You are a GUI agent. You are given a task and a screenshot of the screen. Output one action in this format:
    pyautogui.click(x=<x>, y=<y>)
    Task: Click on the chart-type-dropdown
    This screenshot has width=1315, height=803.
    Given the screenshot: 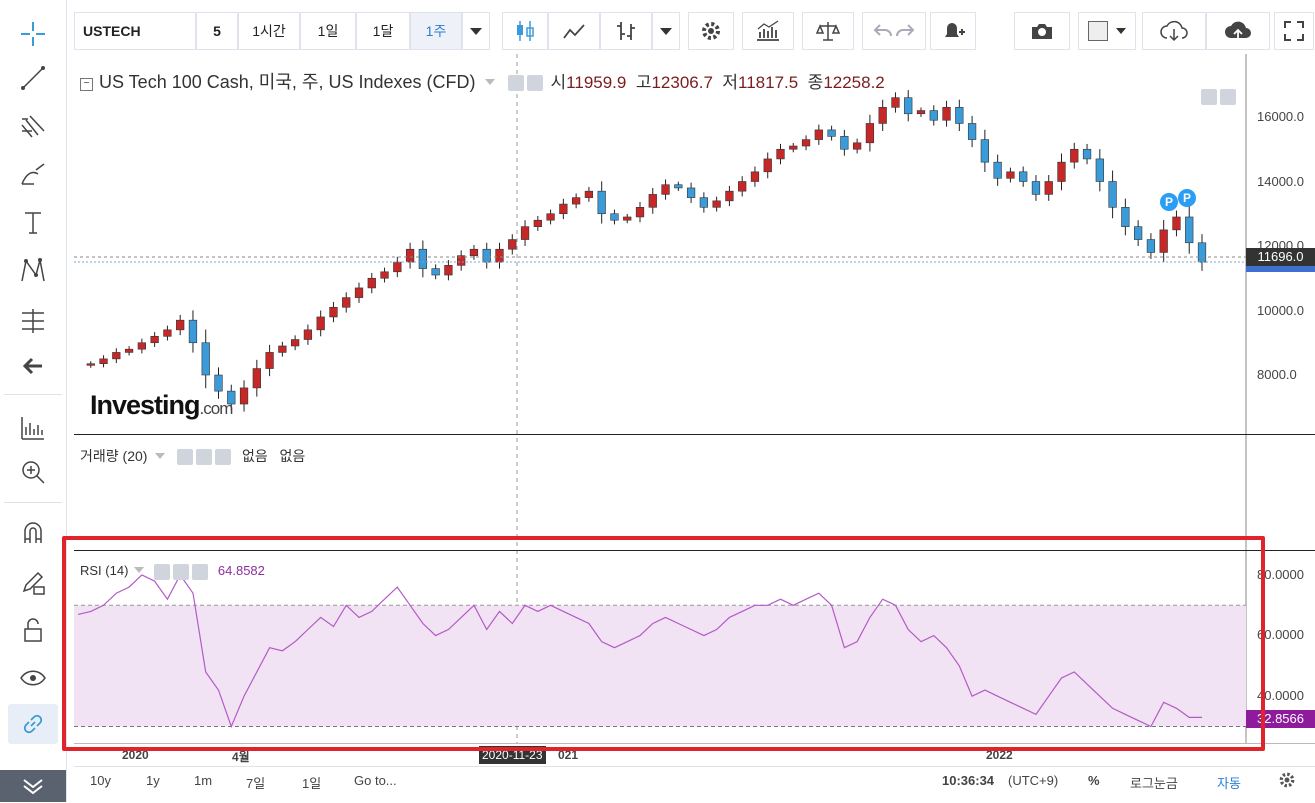 What is the action you would take?
    pyautogui.click(x=666, y=31)
    